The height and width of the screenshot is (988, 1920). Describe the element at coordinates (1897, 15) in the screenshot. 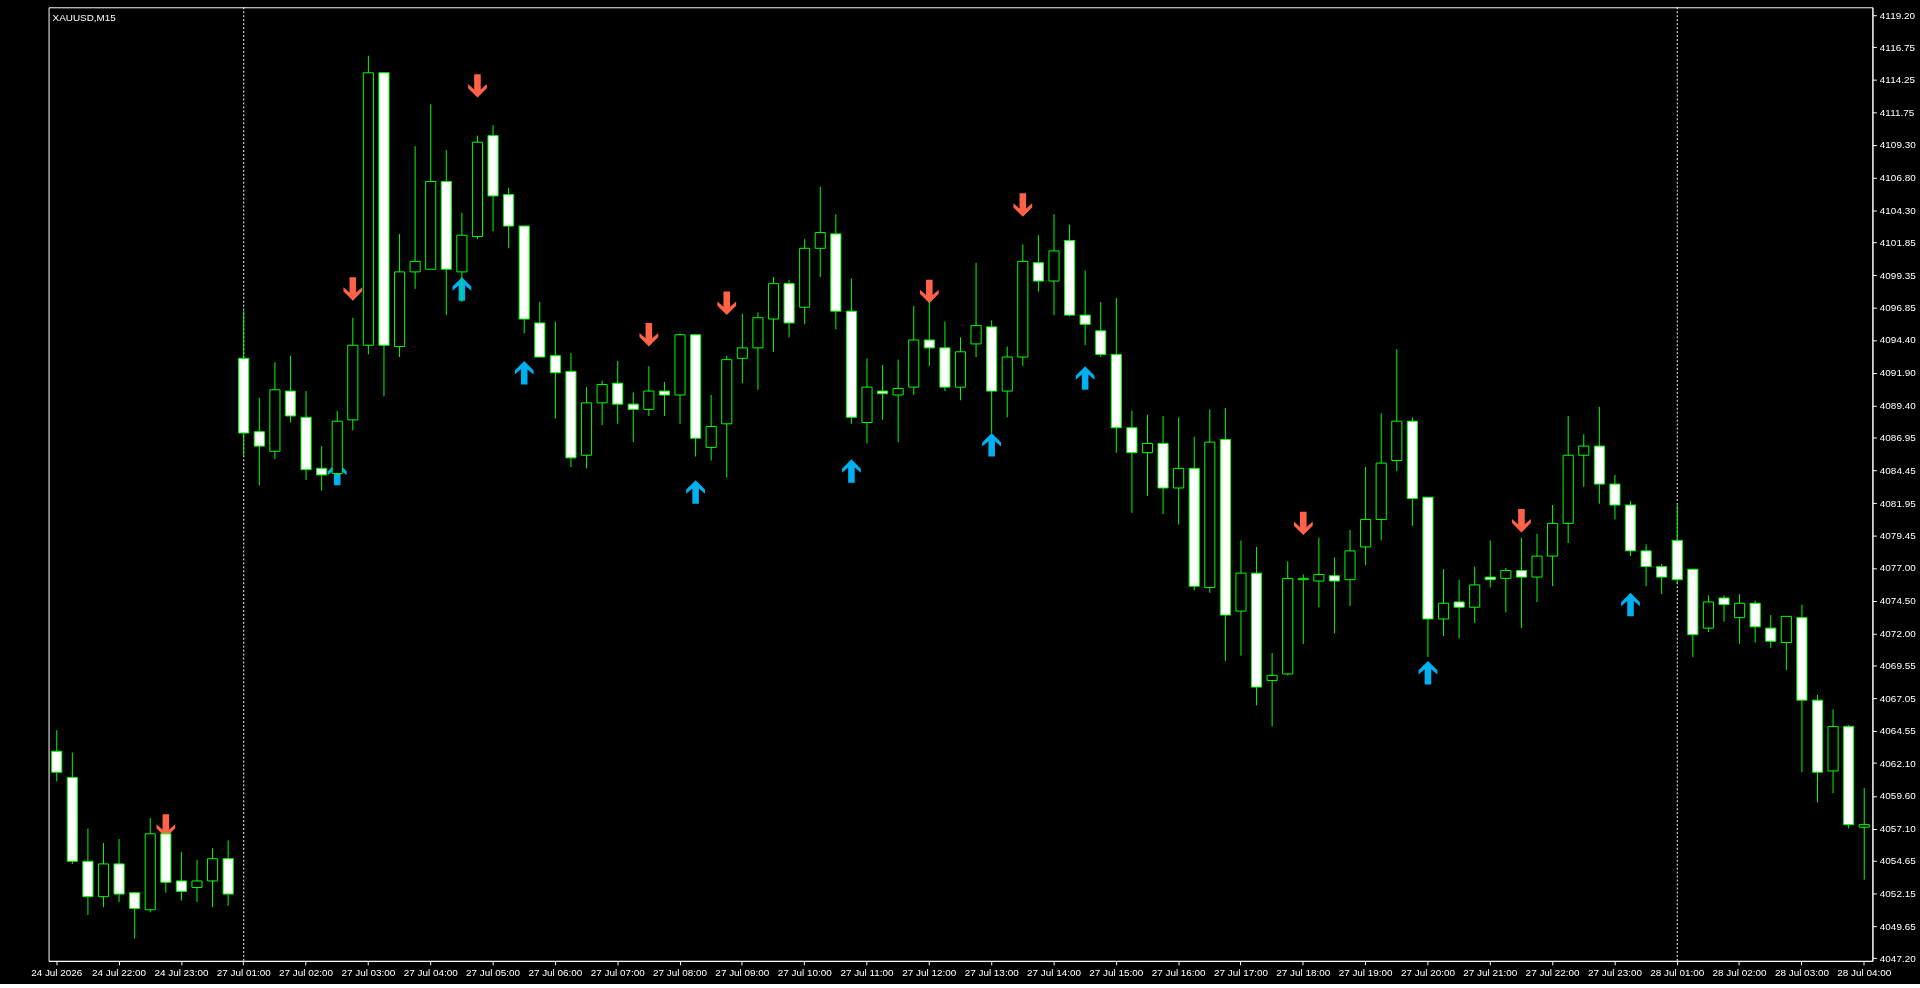

I see `y-tick-label: 4119.20` at that location.